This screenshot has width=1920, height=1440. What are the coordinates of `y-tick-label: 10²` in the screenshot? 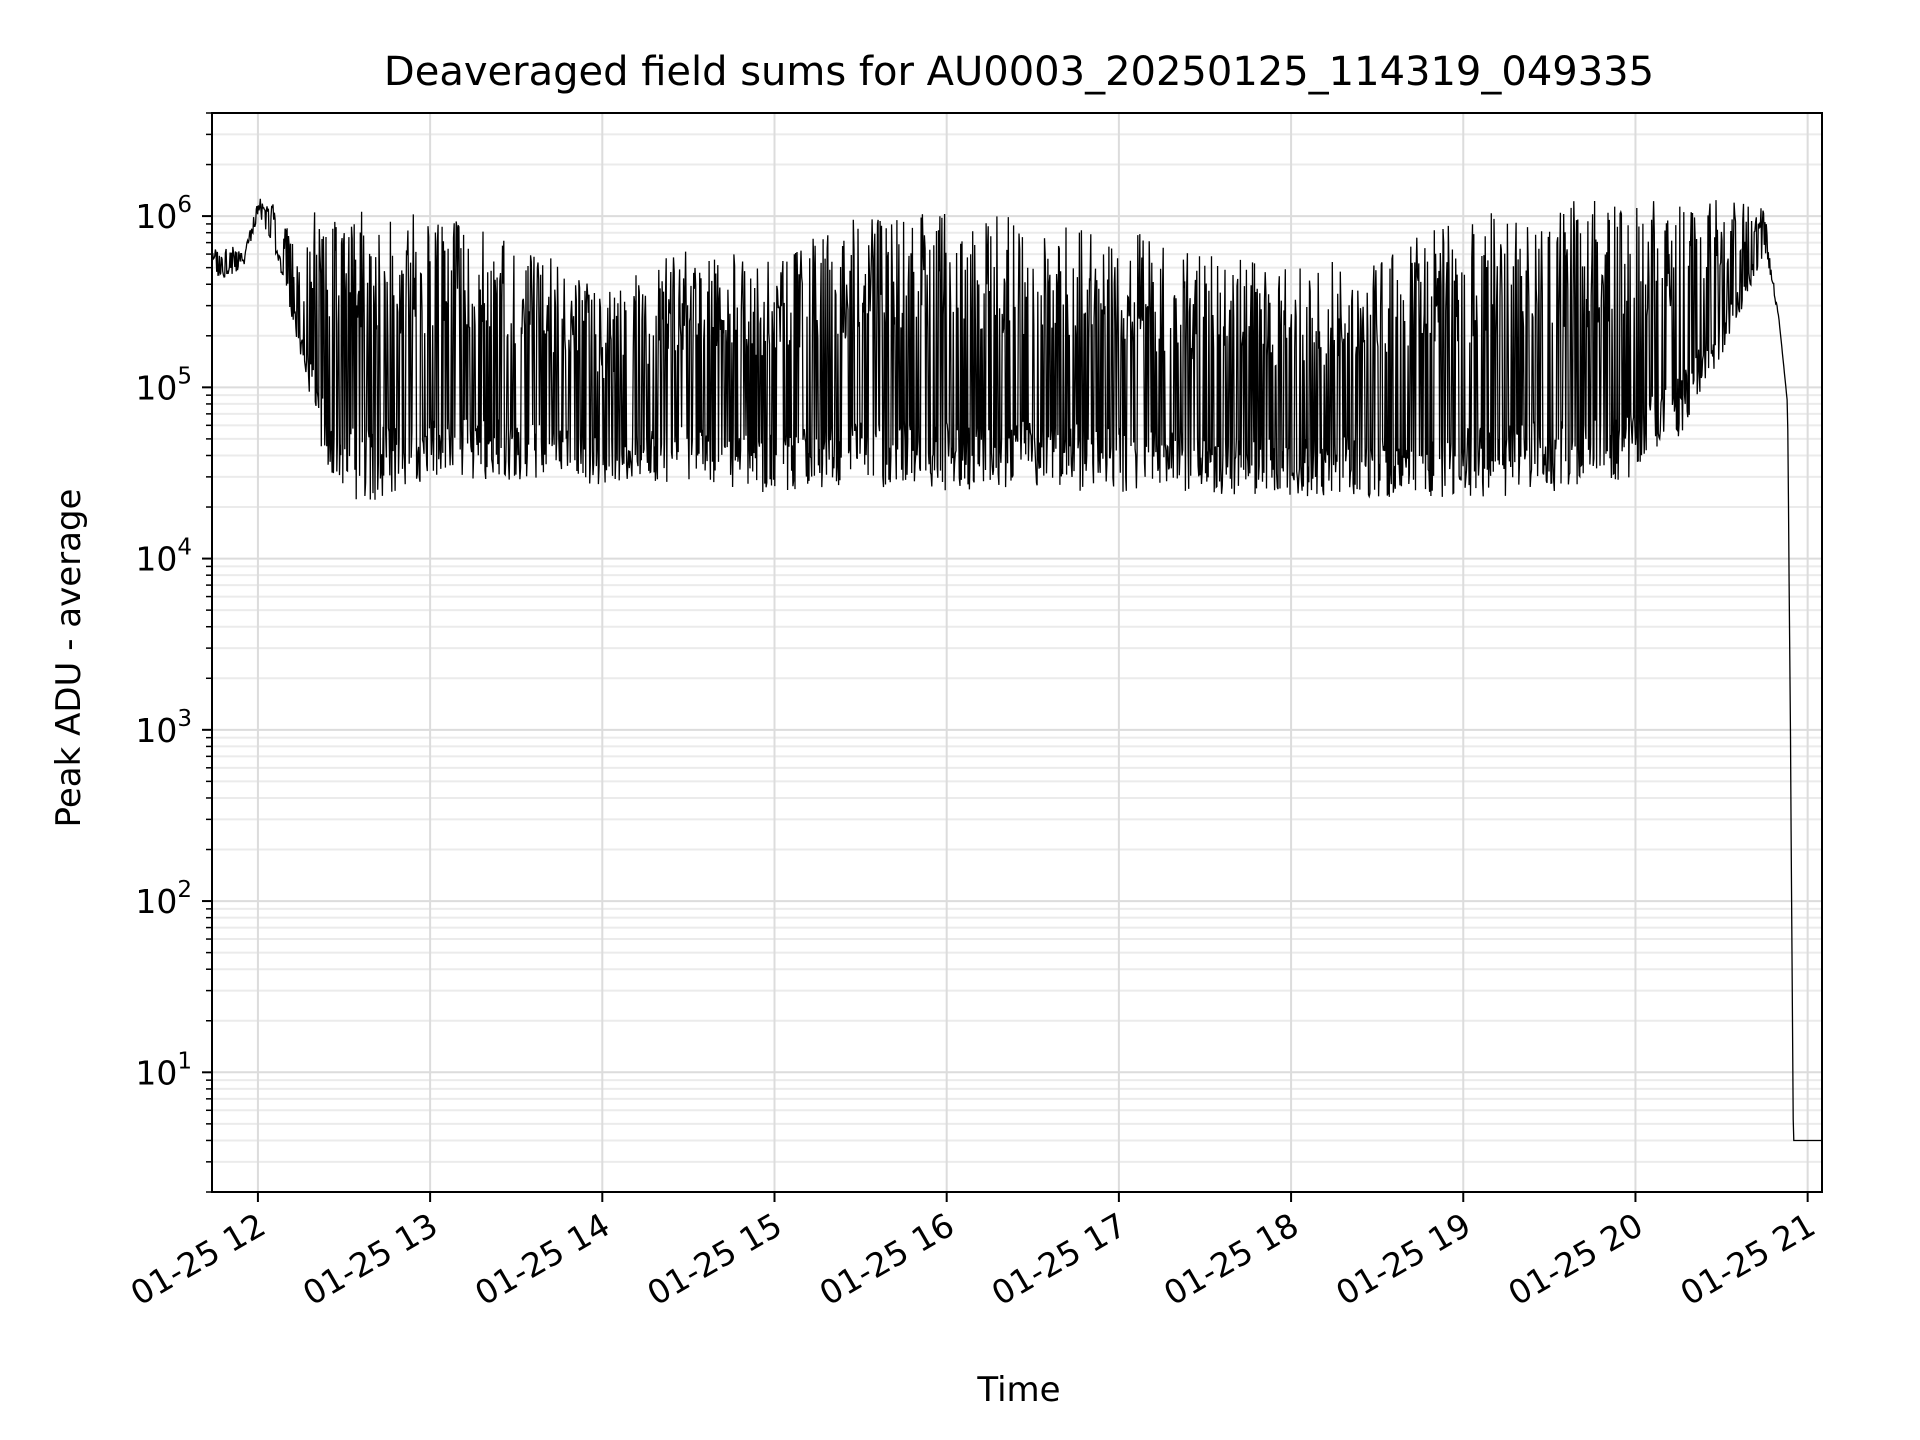 It's located at (163, 899).